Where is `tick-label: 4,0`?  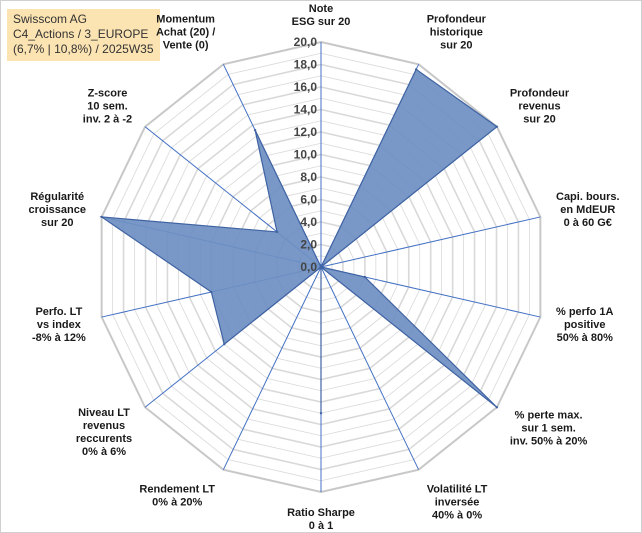
tick-label: 4,0 is located at coordinates (308, 222).